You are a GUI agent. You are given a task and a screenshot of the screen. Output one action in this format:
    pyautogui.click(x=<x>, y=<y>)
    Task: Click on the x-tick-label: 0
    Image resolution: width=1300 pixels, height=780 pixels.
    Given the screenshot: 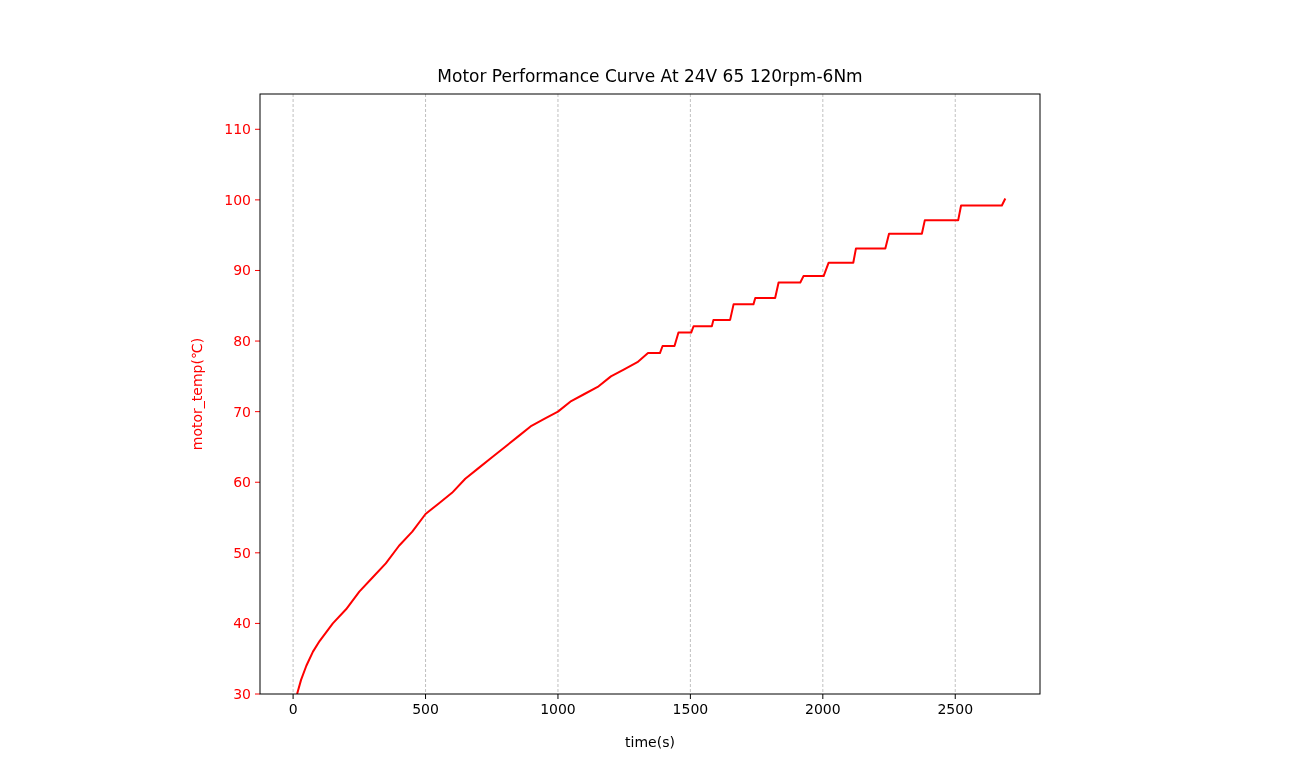 What is the action you would take?
    pyautogui.click(x=293, y=709)
    